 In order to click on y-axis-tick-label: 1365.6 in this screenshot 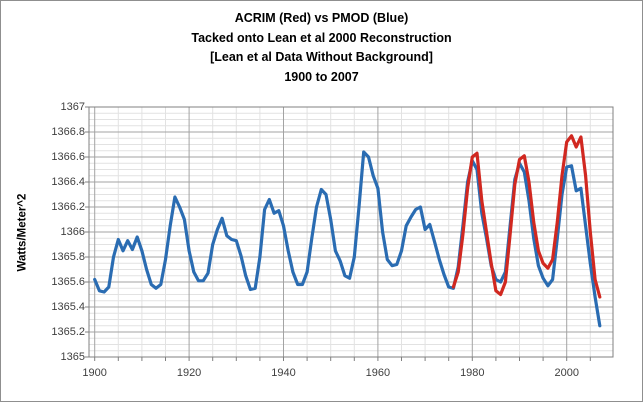, I will do `click(68, 282)`.